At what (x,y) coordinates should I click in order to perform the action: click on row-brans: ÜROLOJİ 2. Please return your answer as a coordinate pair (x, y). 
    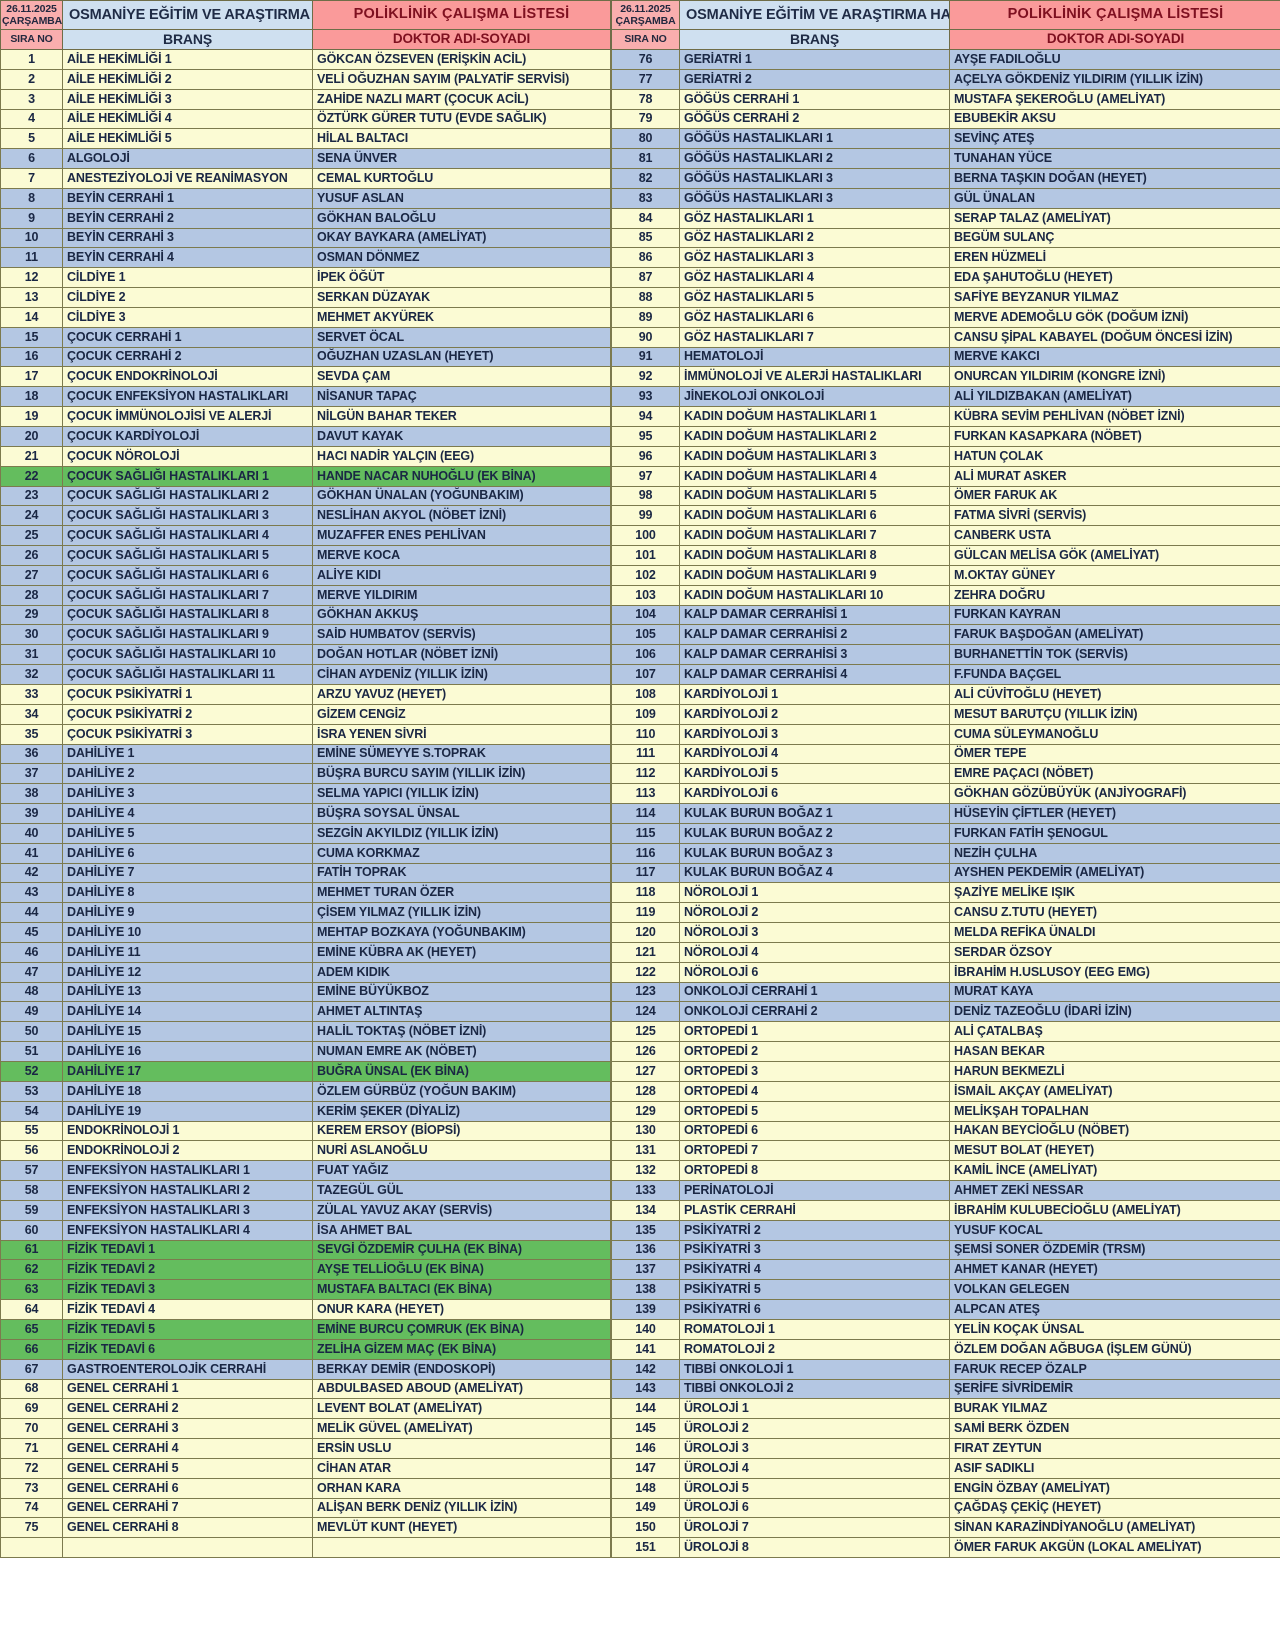
    Looking at the image, I should click on (814, 1429).